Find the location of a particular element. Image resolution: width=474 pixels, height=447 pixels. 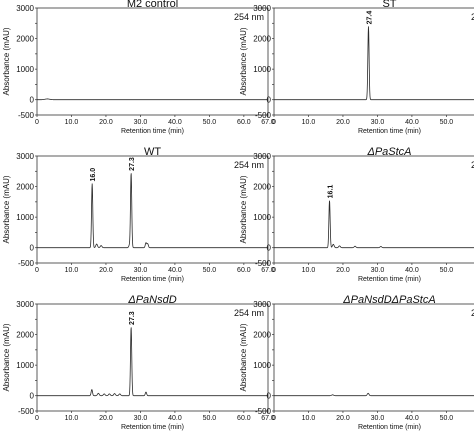

peak-label: 16.1 is located at coordinates (331, 192).